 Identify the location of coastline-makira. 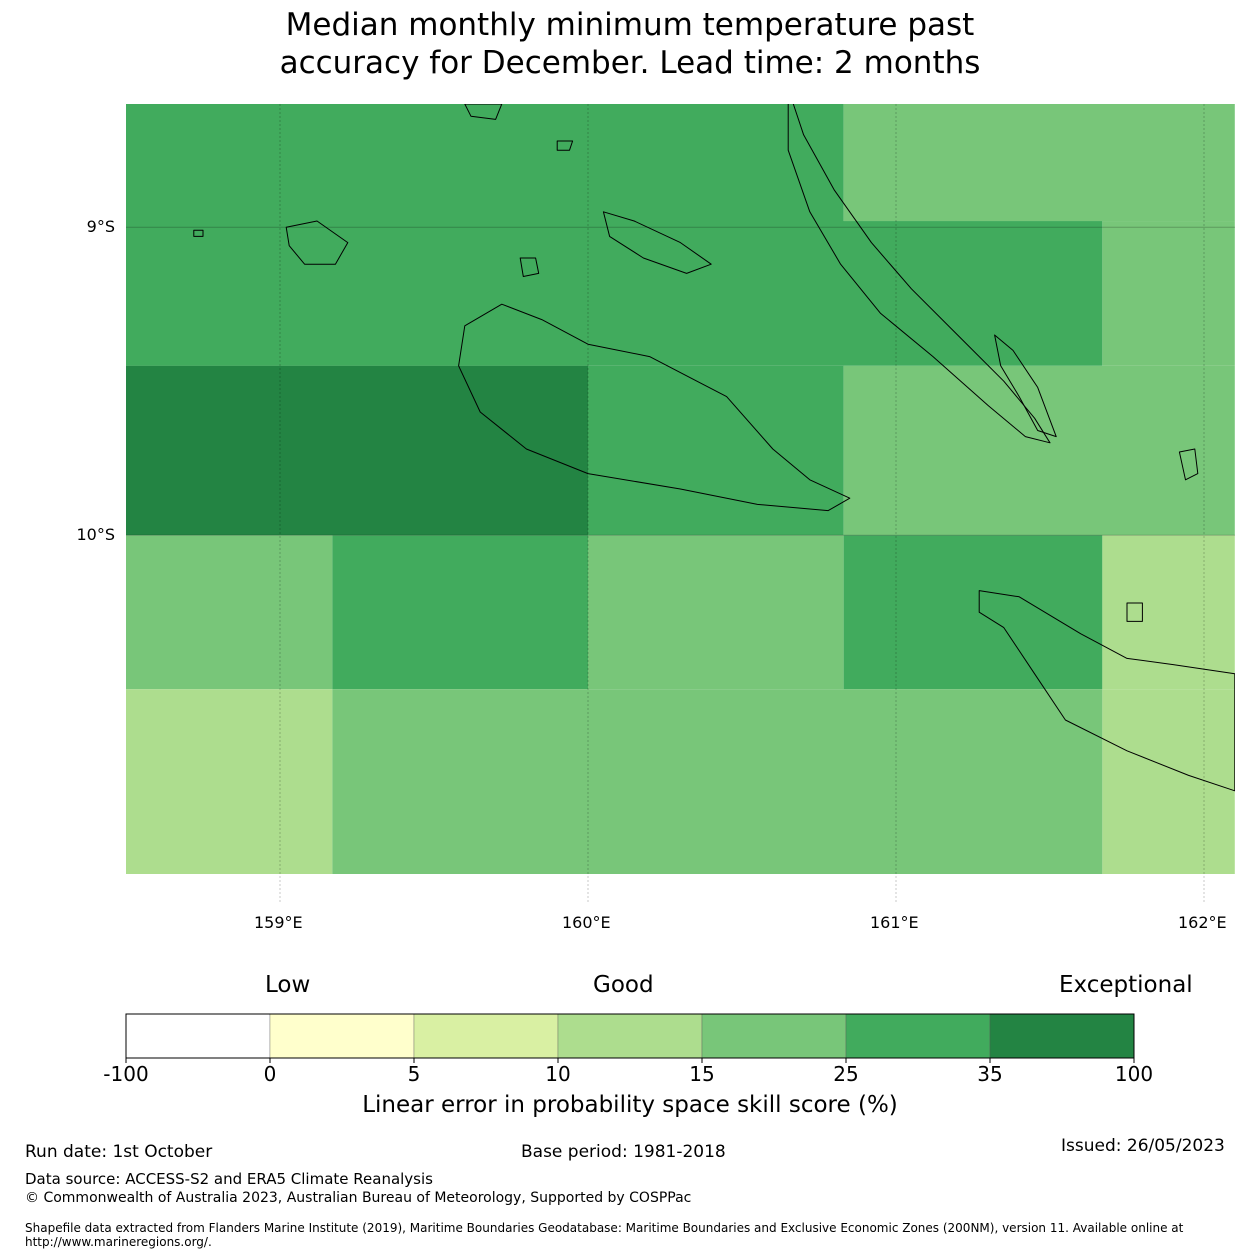
(1106, 691).